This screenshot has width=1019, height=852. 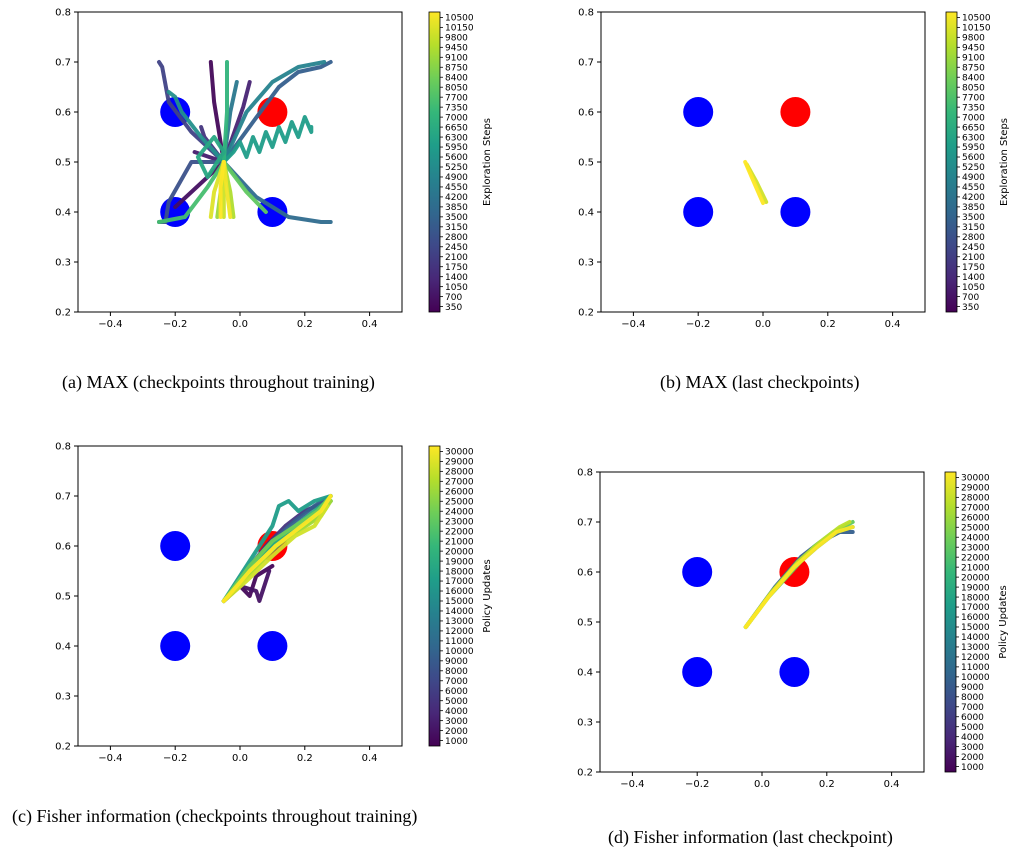 What do you see at coordinates (487, 595) in the screenshot?
I see `colorbar-label: Policy Updates` at bounding box center [487, 595].